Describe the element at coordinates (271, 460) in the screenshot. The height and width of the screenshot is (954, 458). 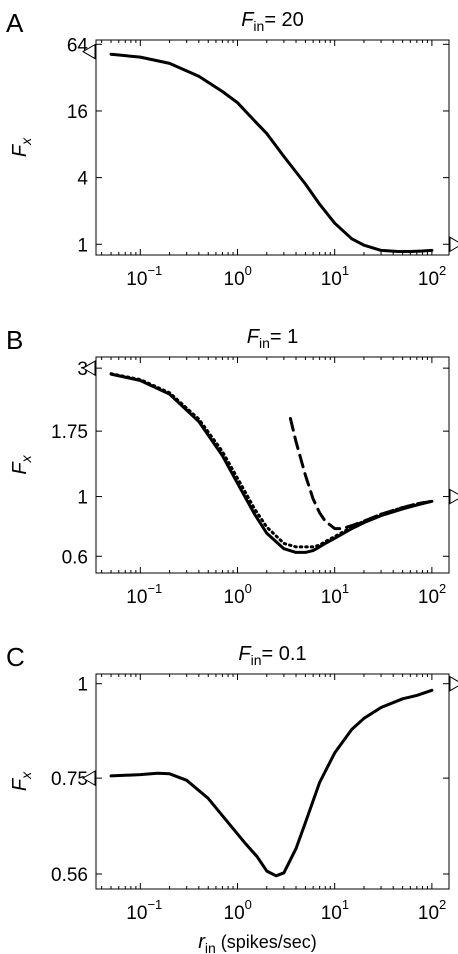
I see `series-dotted` at that location.